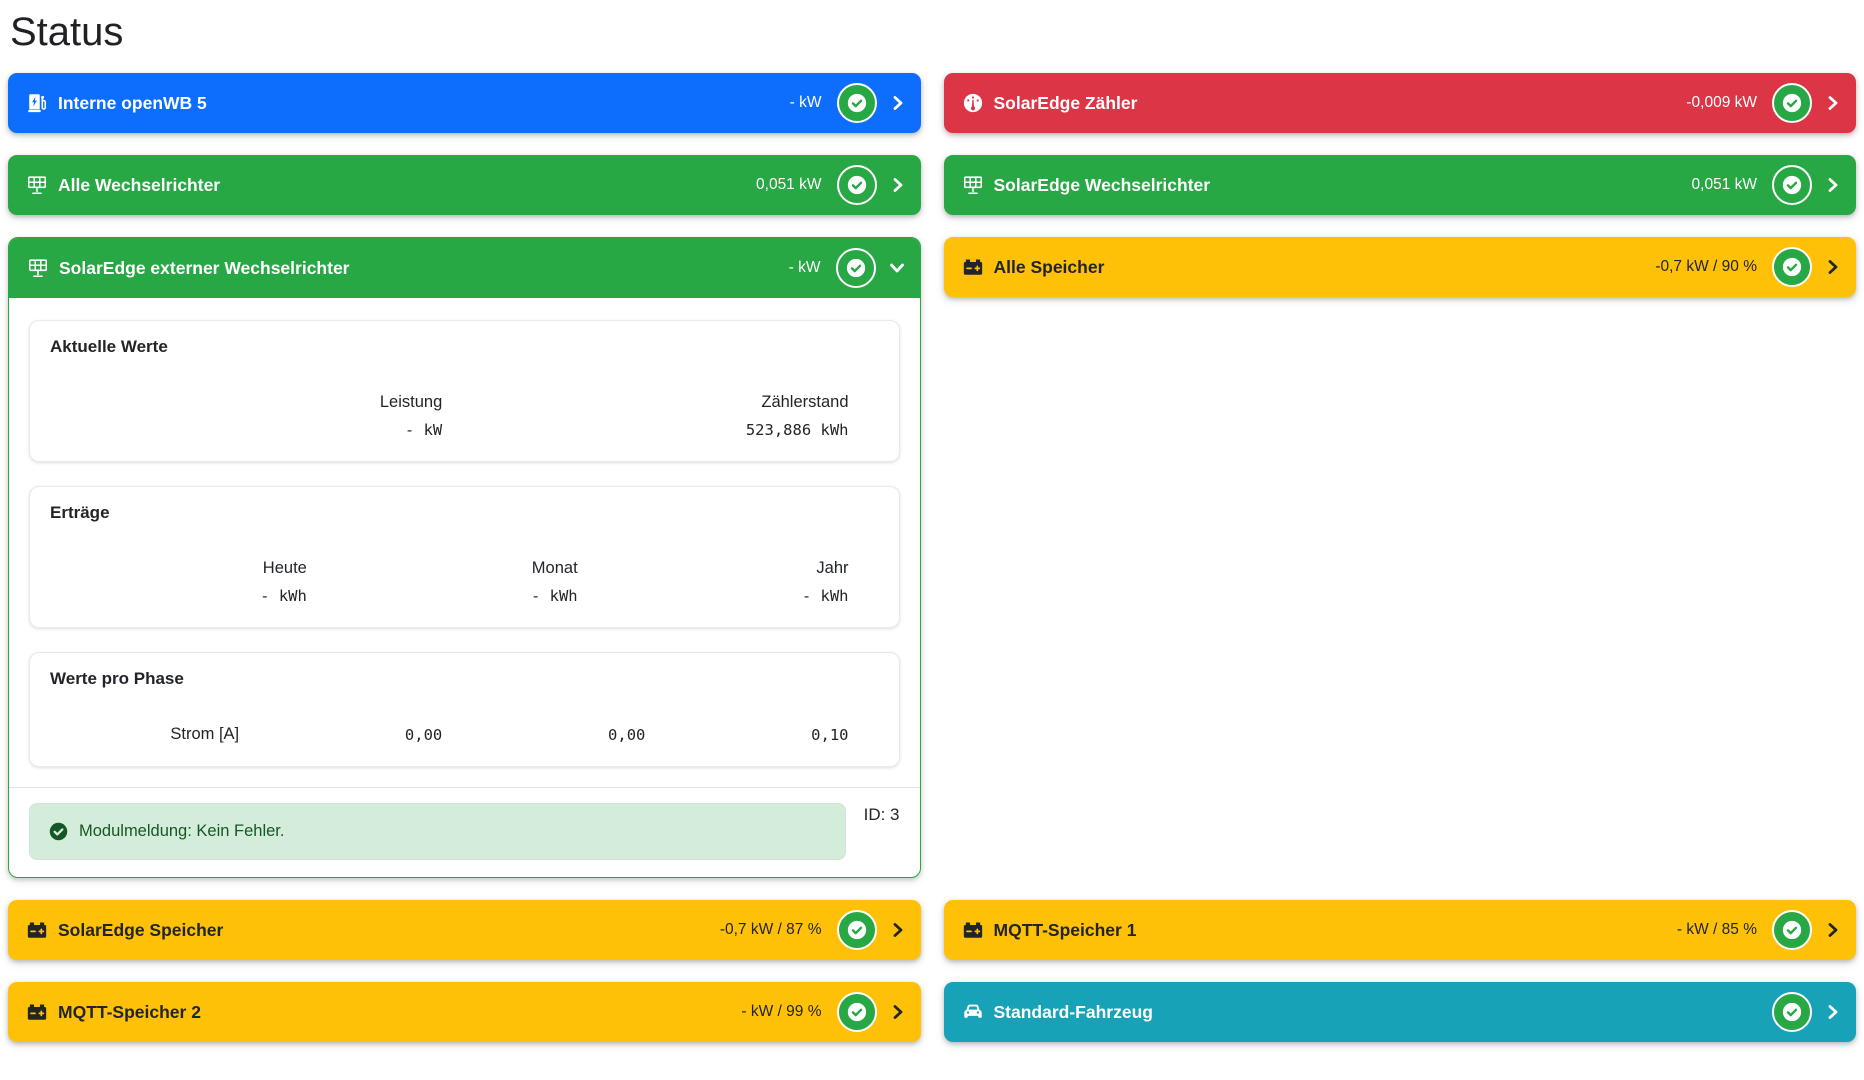 This screenshot has height=1080, width=1864. What do you see at coordinates (881, 814) in the screenshot?
I see `component-id: ID: 3` at bounding box center [881, 814].